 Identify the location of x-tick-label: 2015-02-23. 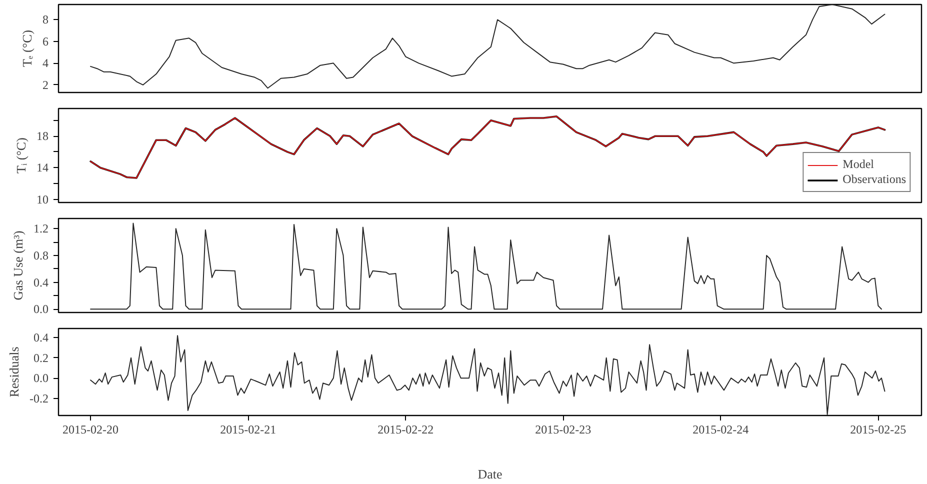
(563, 429).